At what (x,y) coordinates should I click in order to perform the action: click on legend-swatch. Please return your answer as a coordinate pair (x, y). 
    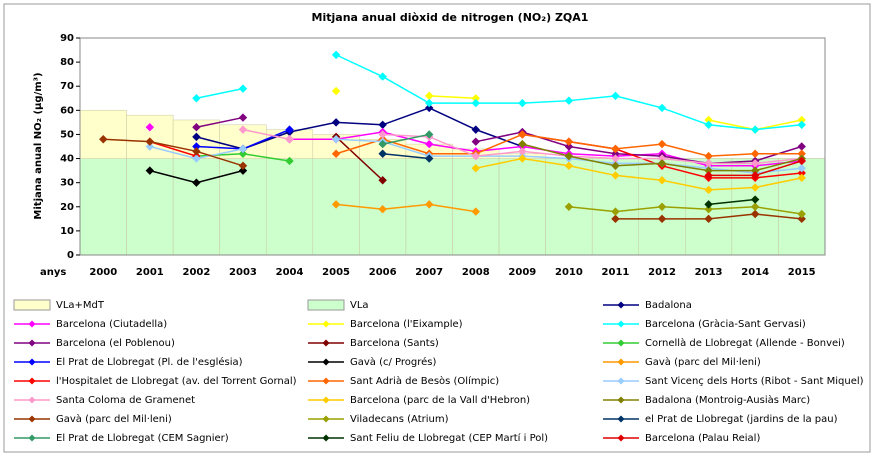
    Looking at the image, I should click on (326, 305).